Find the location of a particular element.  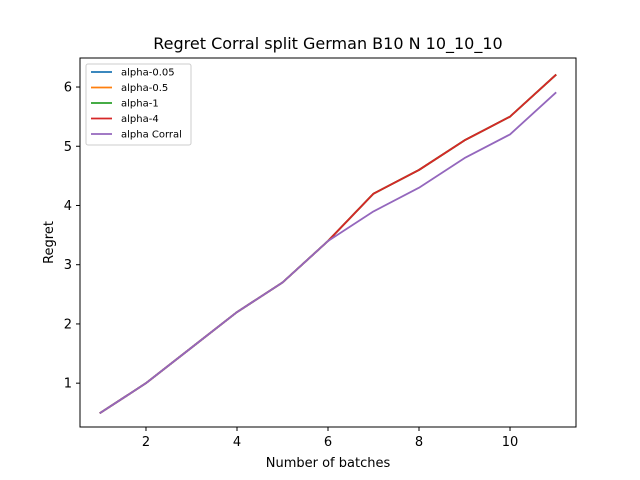

x-tick-label: 8 is located at coordinates (419, 442).